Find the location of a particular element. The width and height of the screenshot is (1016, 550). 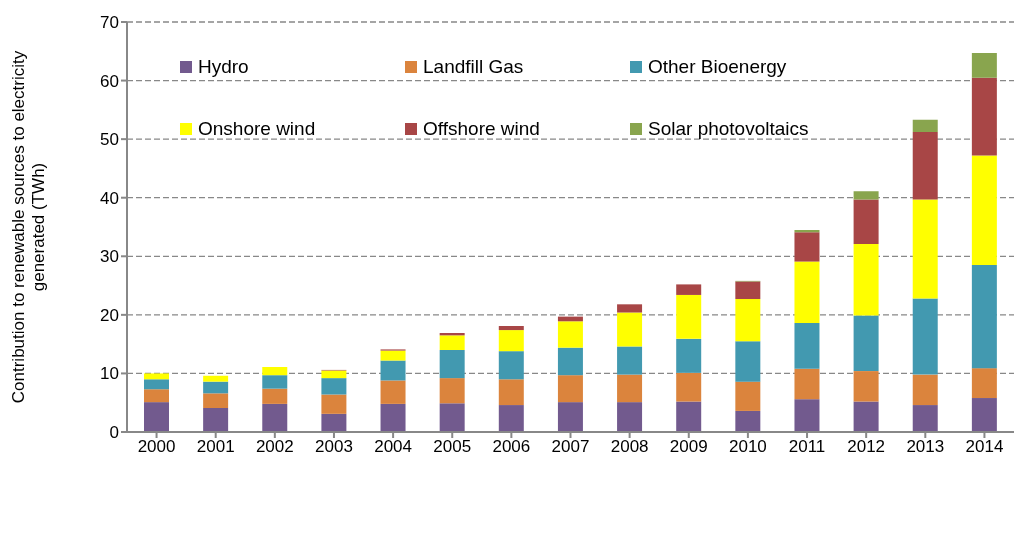

x-tick-label: 2009 is located at coordinates (688, 447).